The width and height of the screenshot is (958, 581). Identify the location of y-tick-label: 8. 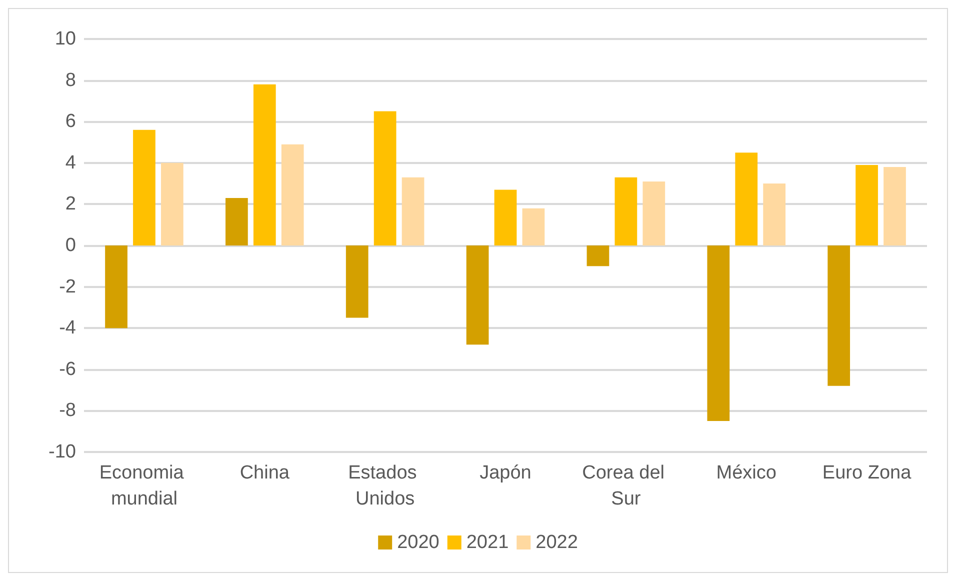
(70, 80).